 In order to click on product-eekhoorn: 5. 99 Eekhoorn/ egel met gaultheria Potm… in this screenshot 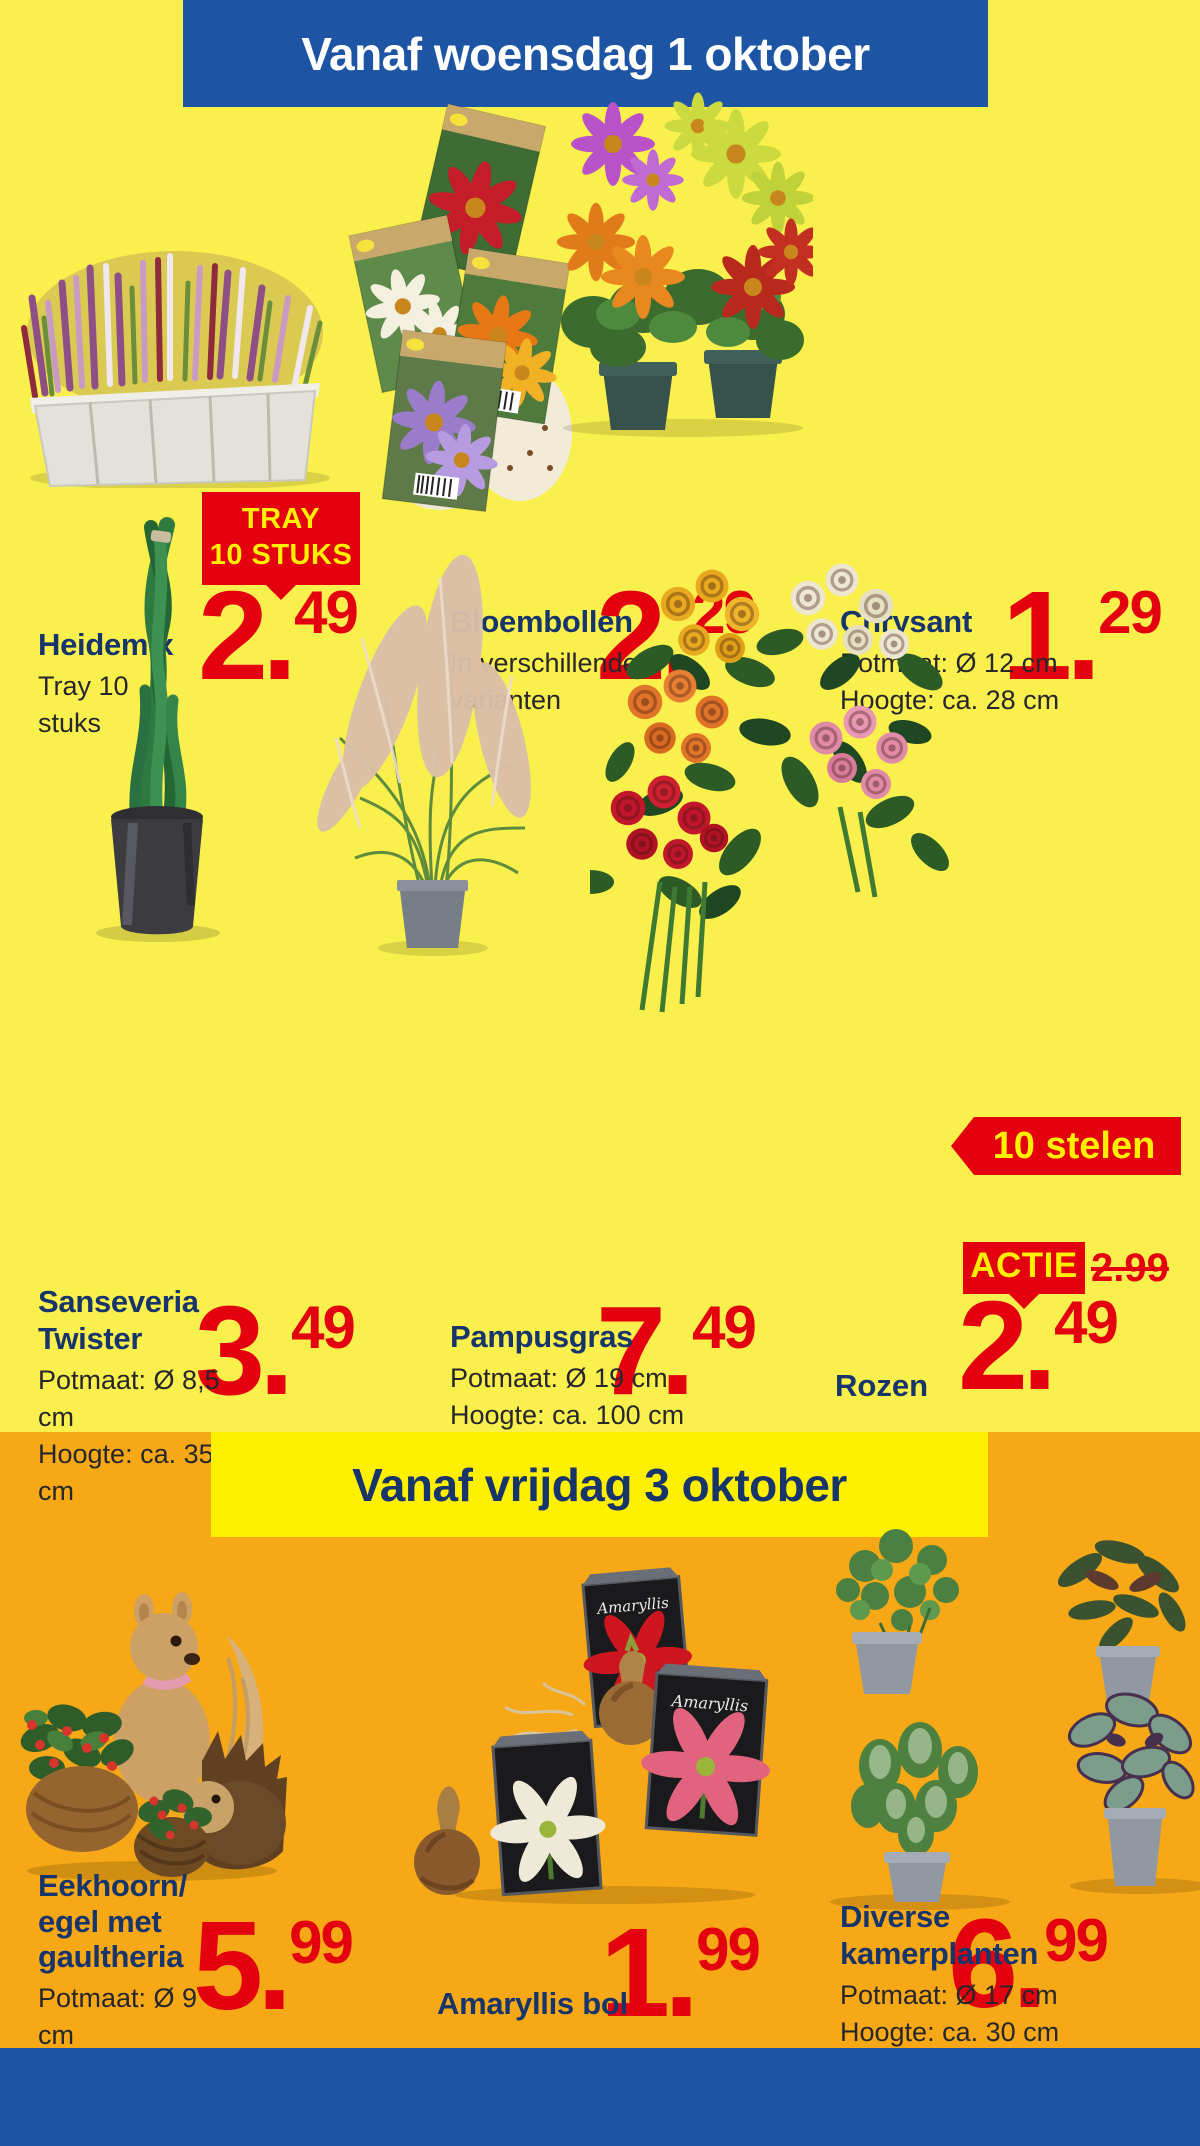, I will do `click(200, 1819)`.